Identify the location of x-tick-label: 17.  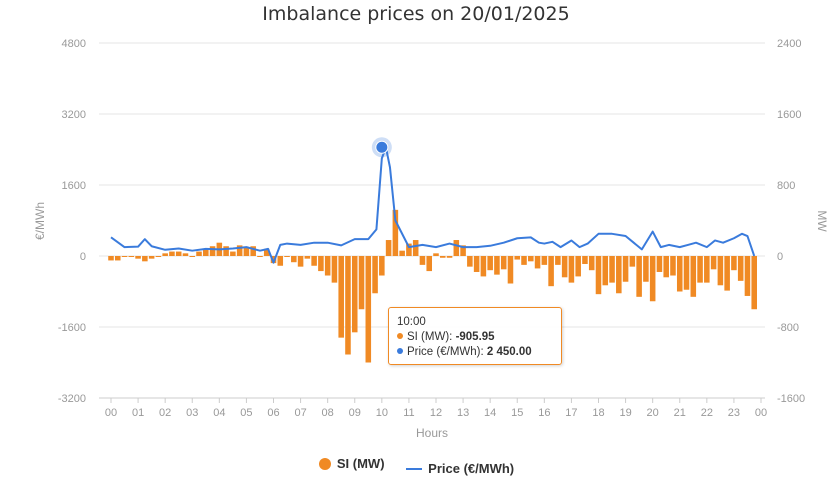
(571, 413).